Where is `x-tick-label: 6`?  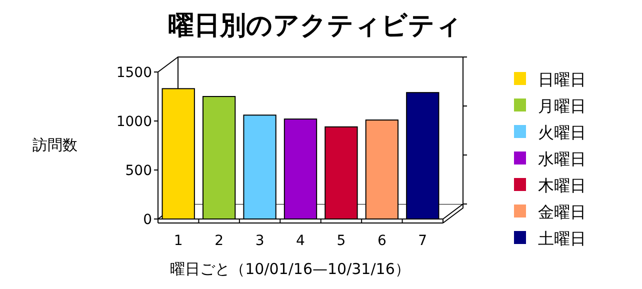
x-tick-label: 6 is located at coordinates (381, 241).